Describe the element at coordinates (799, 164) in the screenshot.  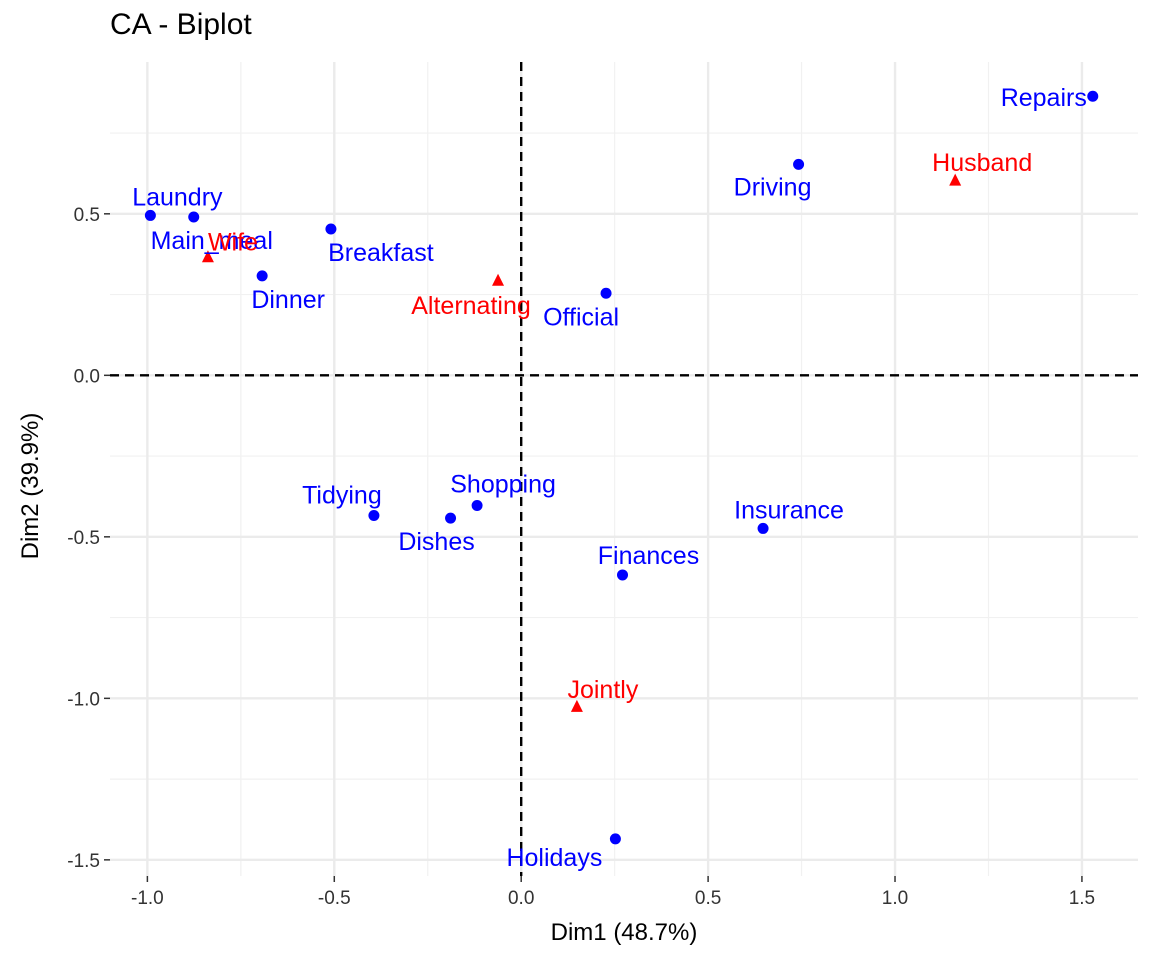
I see `point-driving` at that location.